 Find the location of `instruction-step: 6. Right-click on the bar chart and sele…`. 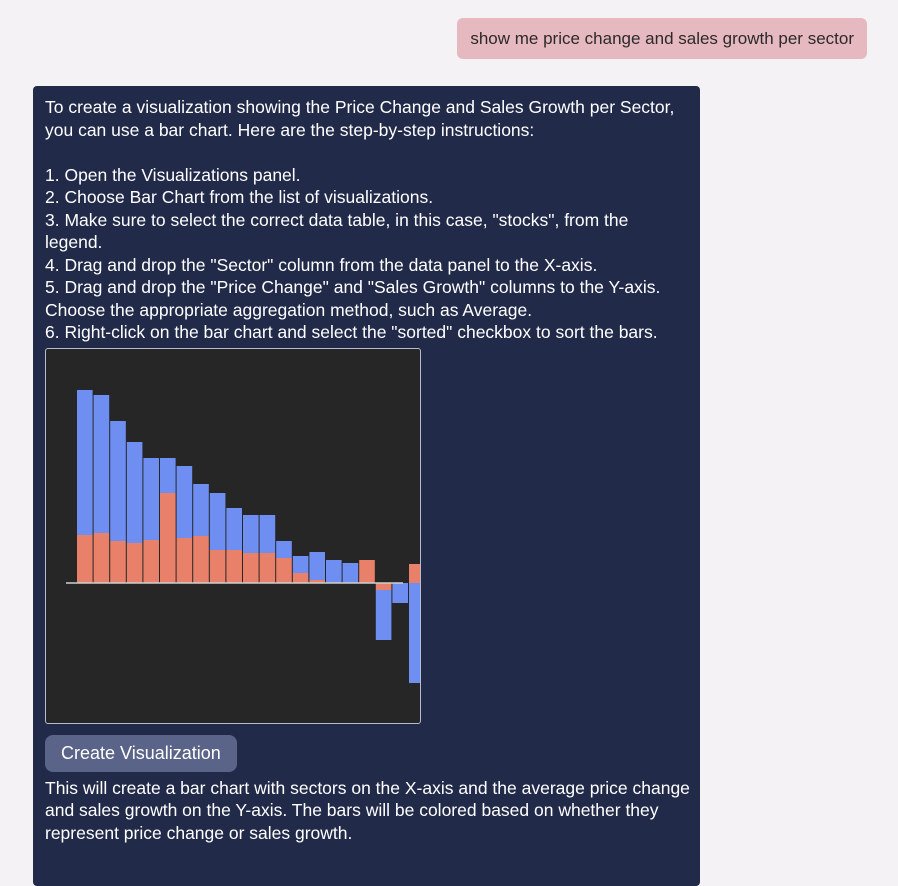

instruction-step: 6. Right-click on the bar chart and sele… is located at coordinates (351, 332).